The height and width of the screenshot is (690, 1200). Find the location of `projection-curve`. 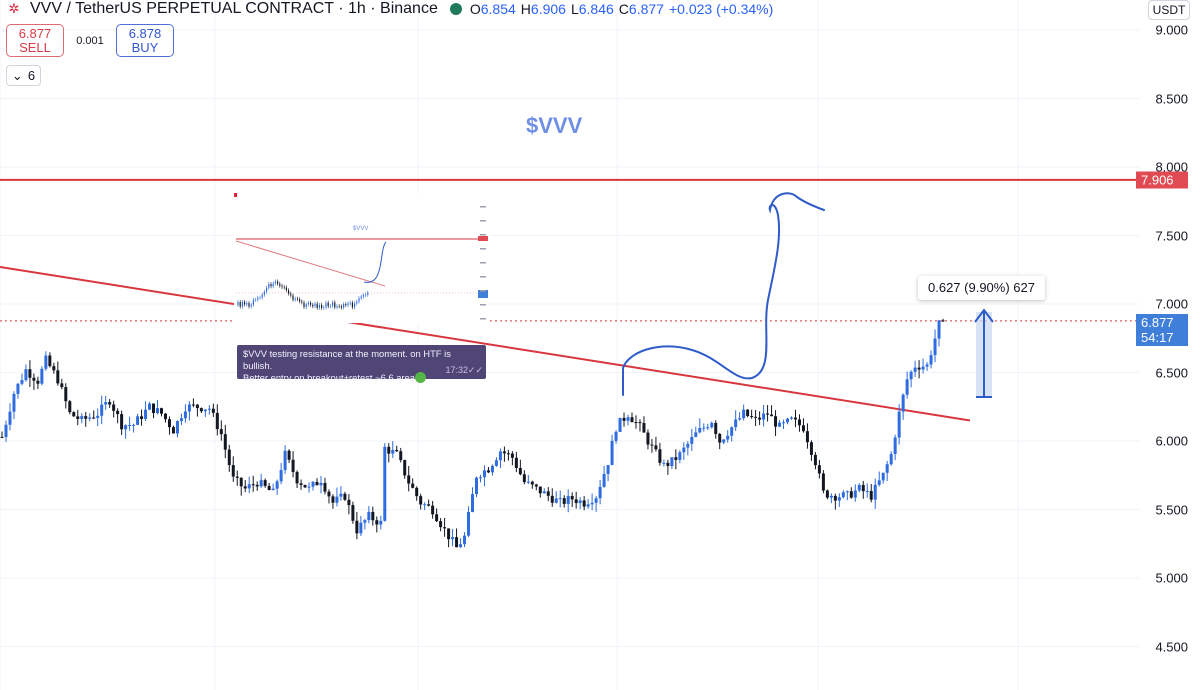

projection-curve is located at coordinates (723, 294).